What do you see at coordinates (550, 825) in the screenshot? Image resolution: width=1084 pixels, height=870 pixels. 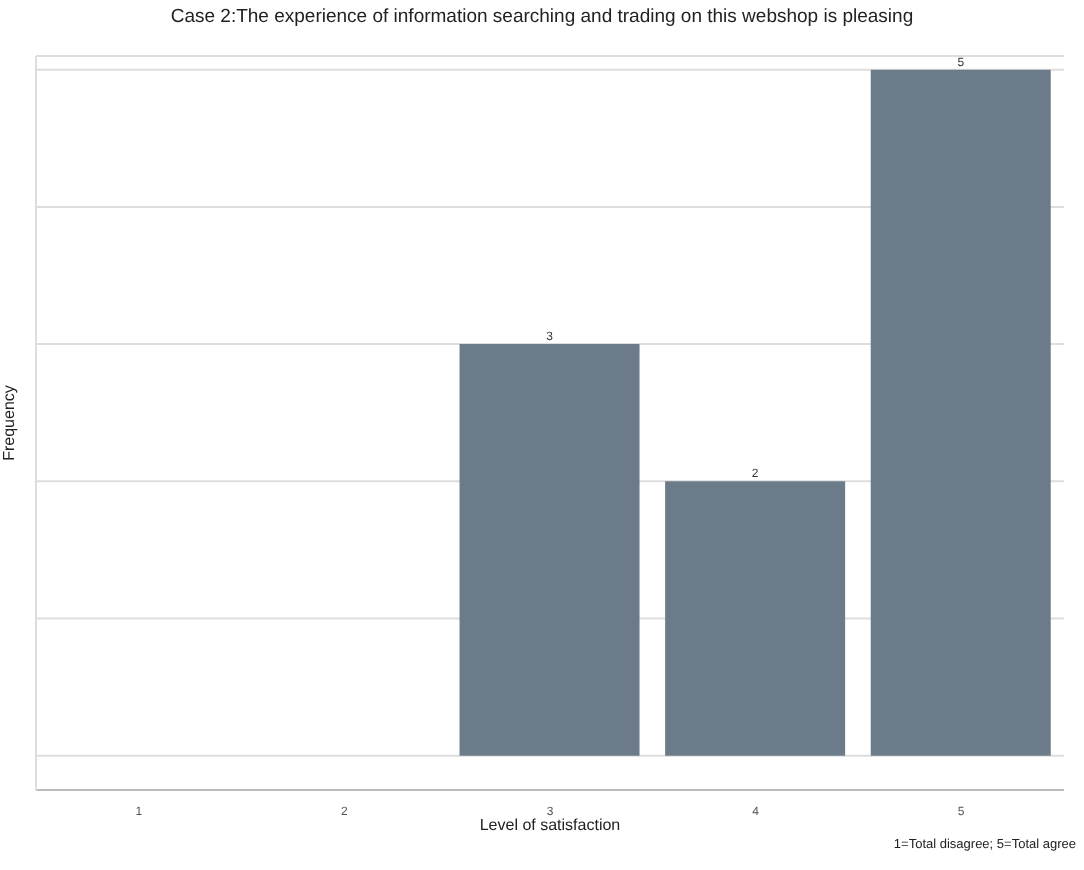 I see `x-axis-title: Level of satisfaction` at bounding box center [550, 825].